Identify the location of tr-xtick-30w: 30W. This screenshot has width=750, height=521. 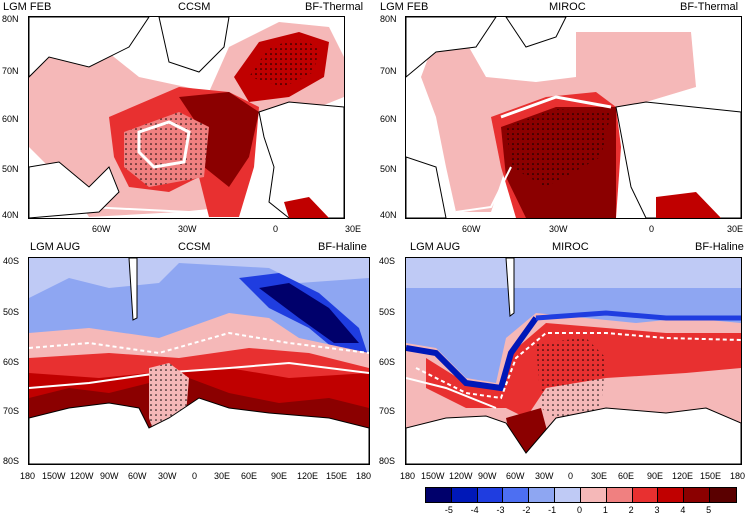
(558, 229).